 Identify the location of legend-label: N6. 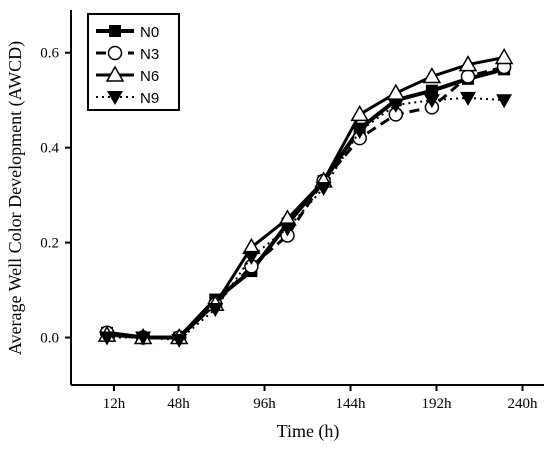
(149, 76).